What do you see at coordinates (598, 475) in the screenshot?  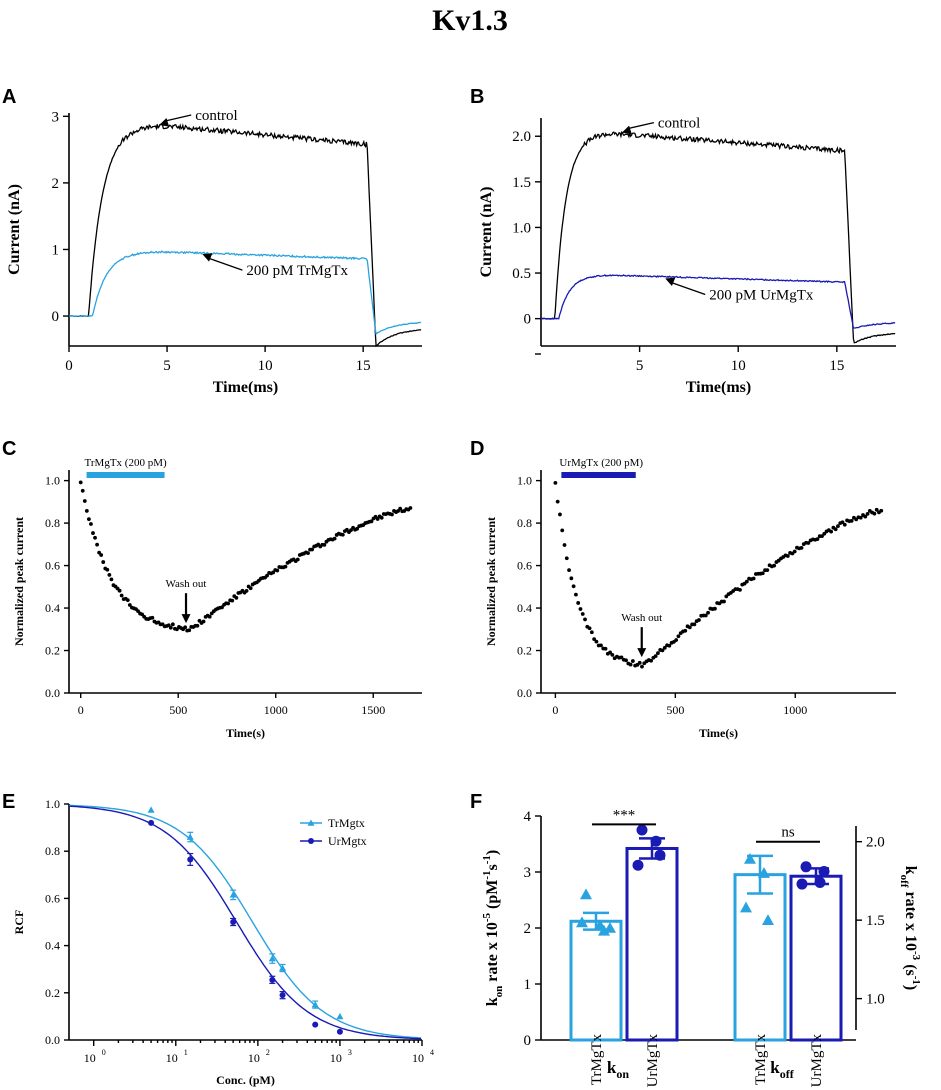 I see `toxin-application-bar` at bounding box center [598, 475].